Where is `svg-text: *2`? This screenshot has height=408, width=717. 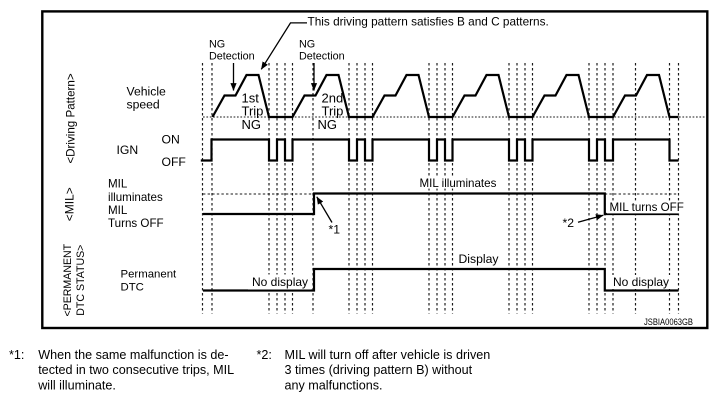 svg-text: *2 is located at coordinates (569, 223).